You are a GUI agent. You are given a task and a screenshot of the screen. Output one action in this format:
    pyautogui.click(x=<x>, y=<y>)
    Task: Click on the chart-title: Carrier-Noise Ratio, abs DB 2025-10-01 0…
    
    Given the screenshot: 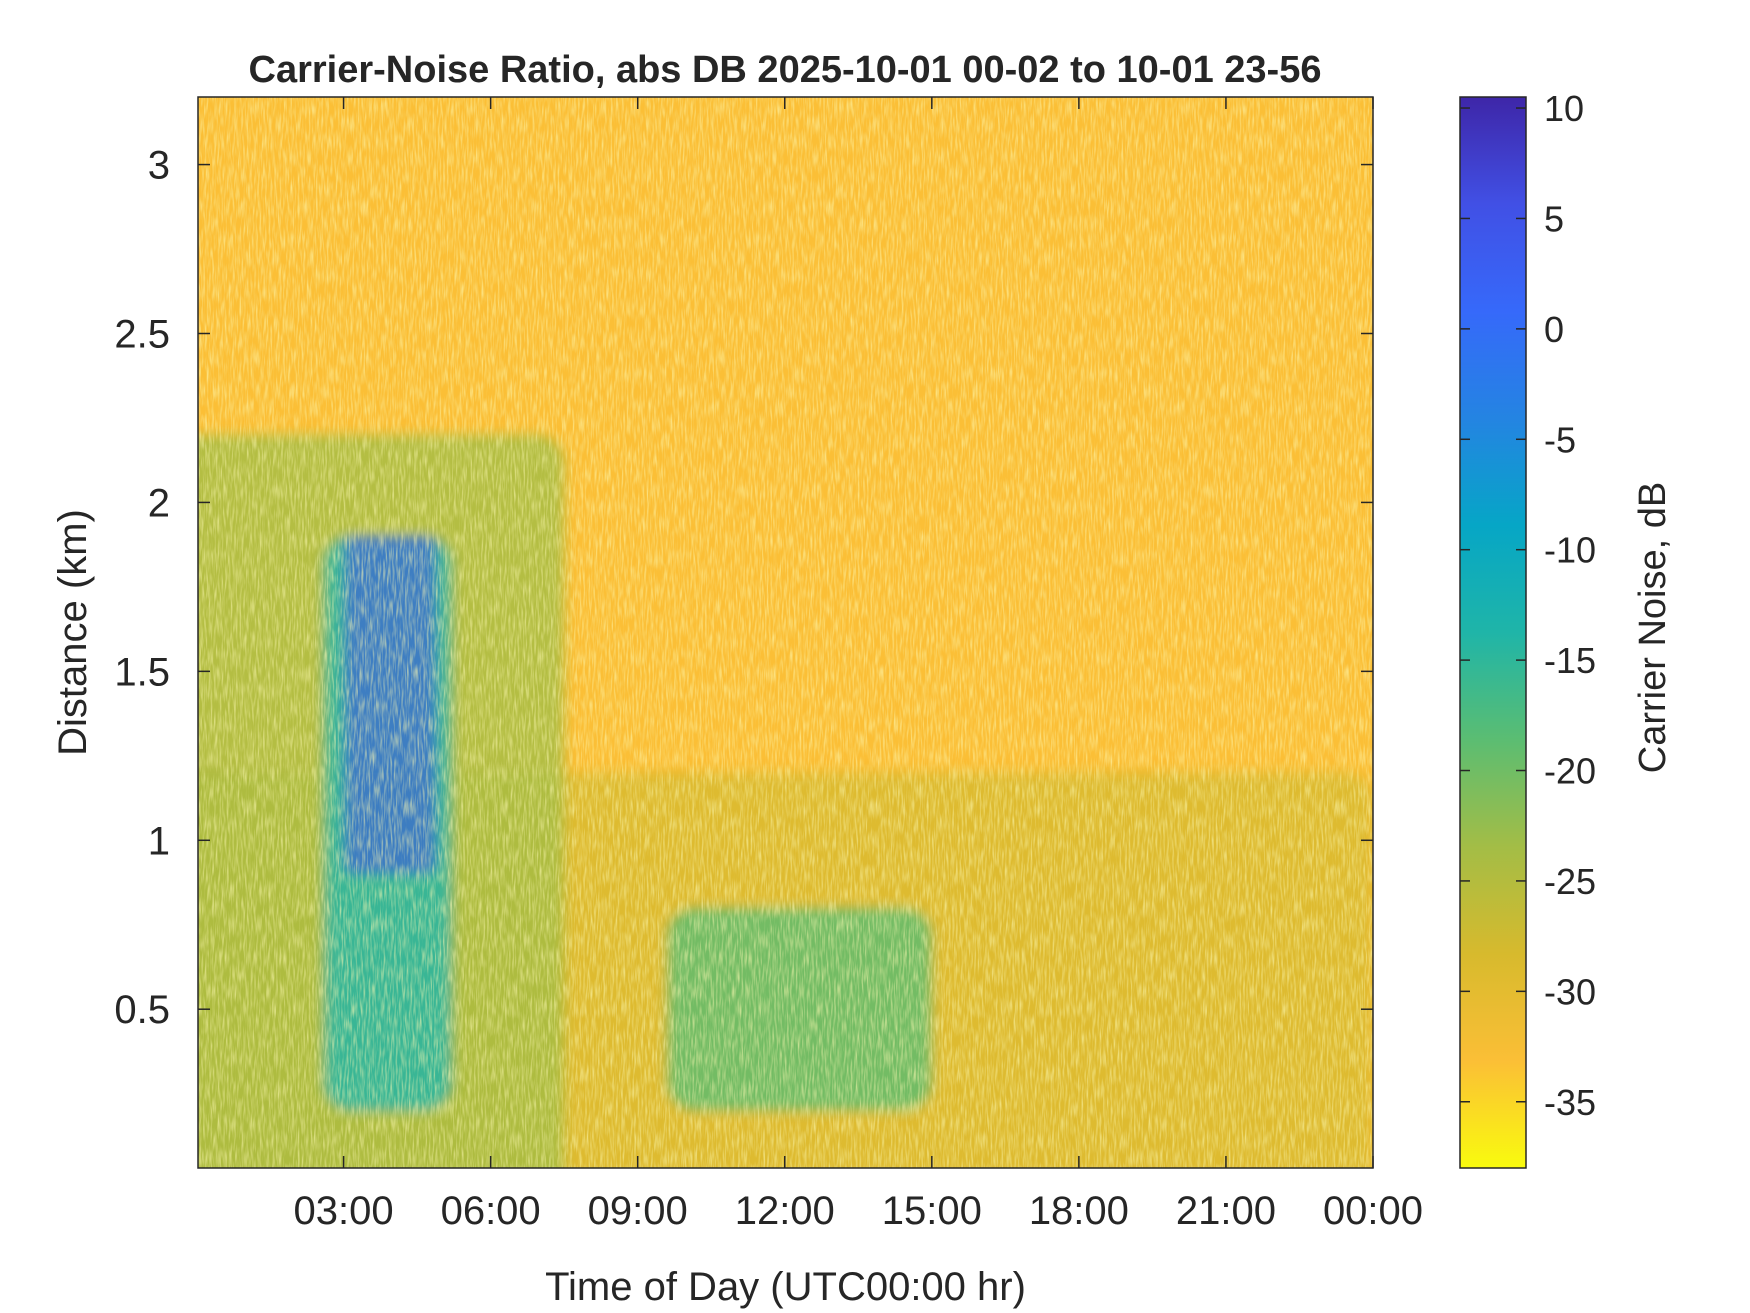 What is the action you would take?
    pyautogui.click(x=785, y=70)
    